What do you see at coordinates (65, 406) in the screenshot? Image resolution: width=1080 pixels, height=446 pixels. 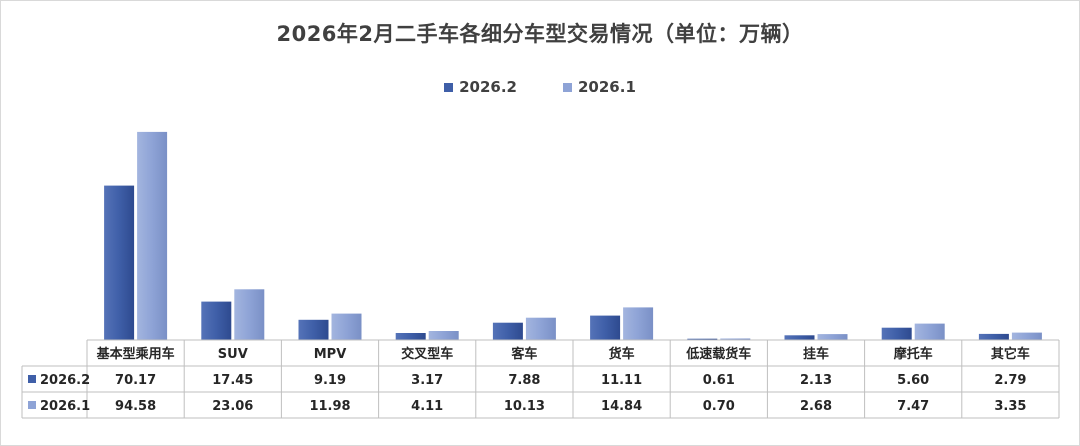 I see `table-series-name: 2026.1` at bounding box center [65, 406].